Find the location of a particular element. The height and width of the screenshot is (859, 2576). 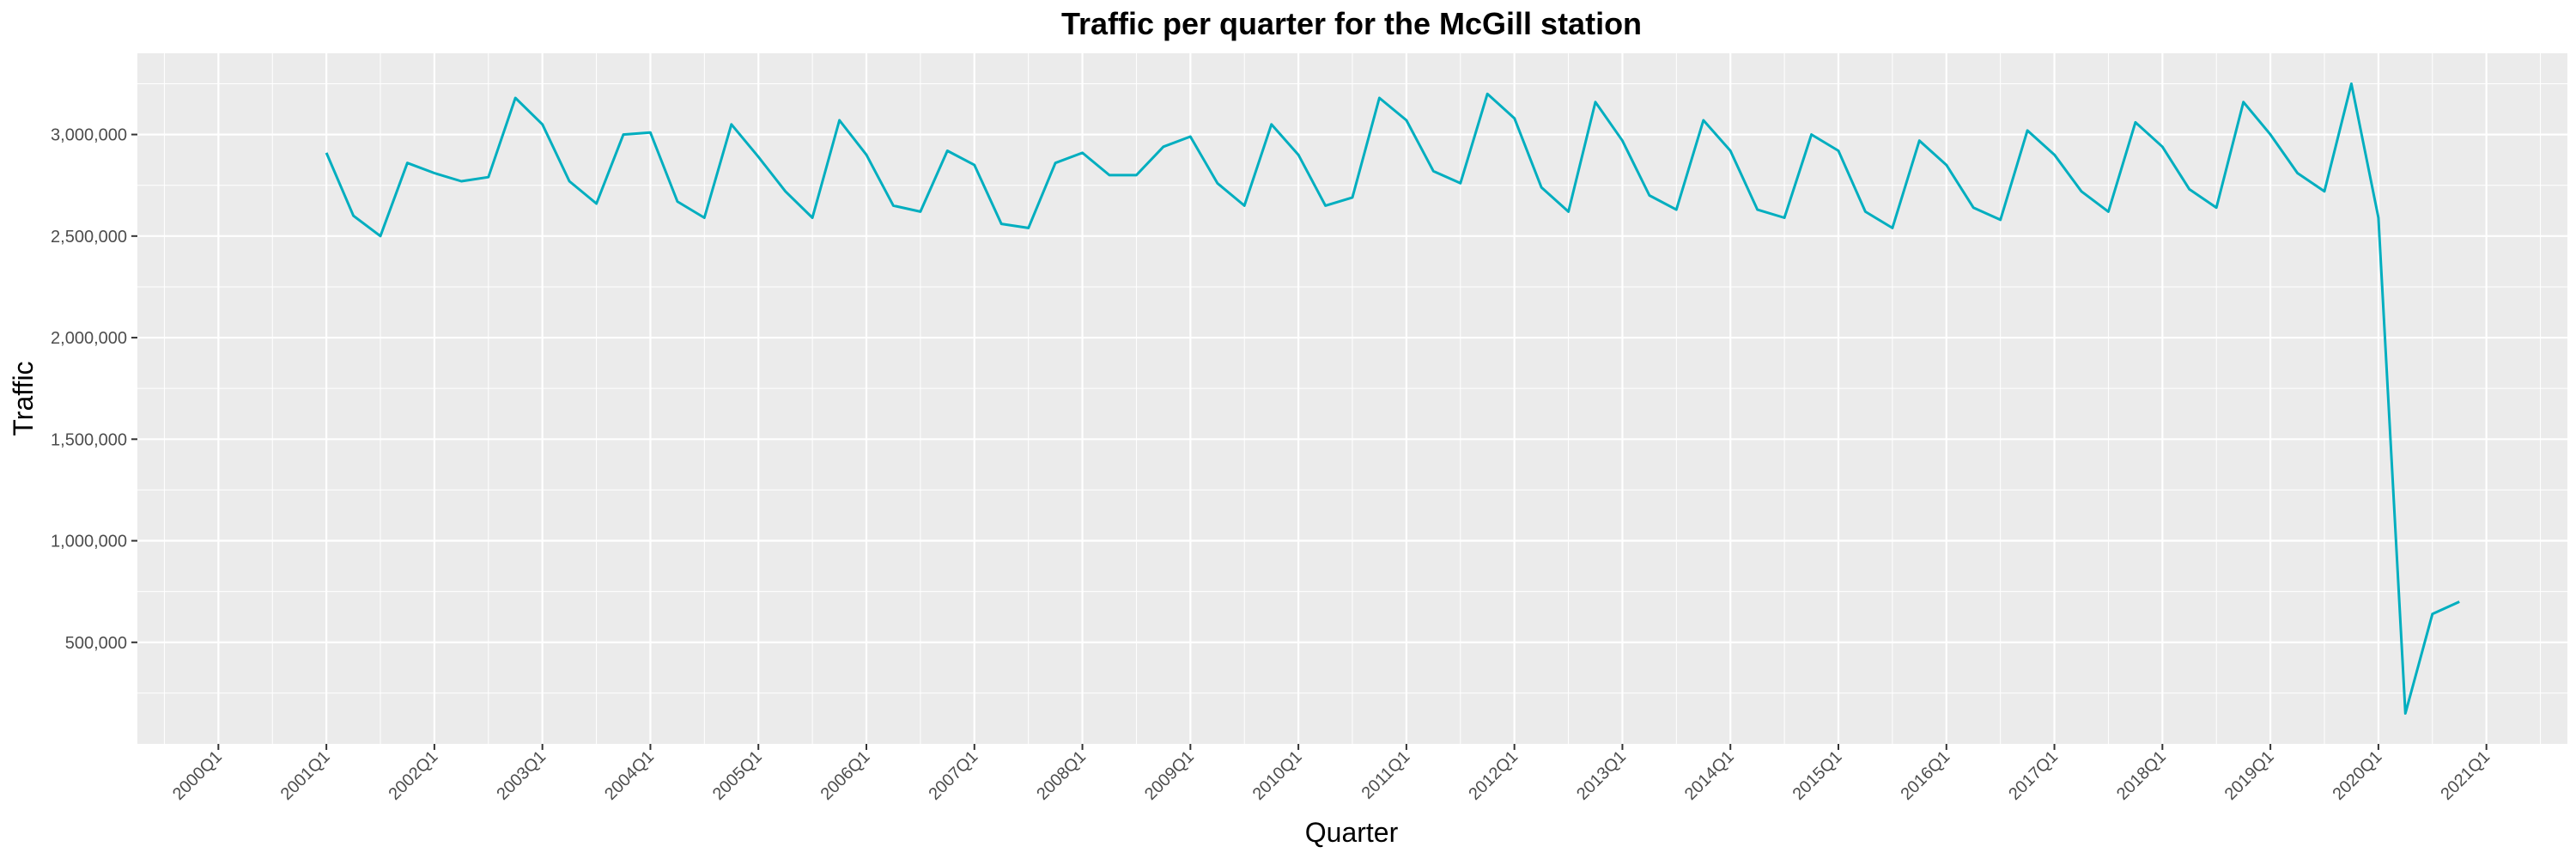

x-tick-label: 2017Q1 is located at coordinates (2033, 776).